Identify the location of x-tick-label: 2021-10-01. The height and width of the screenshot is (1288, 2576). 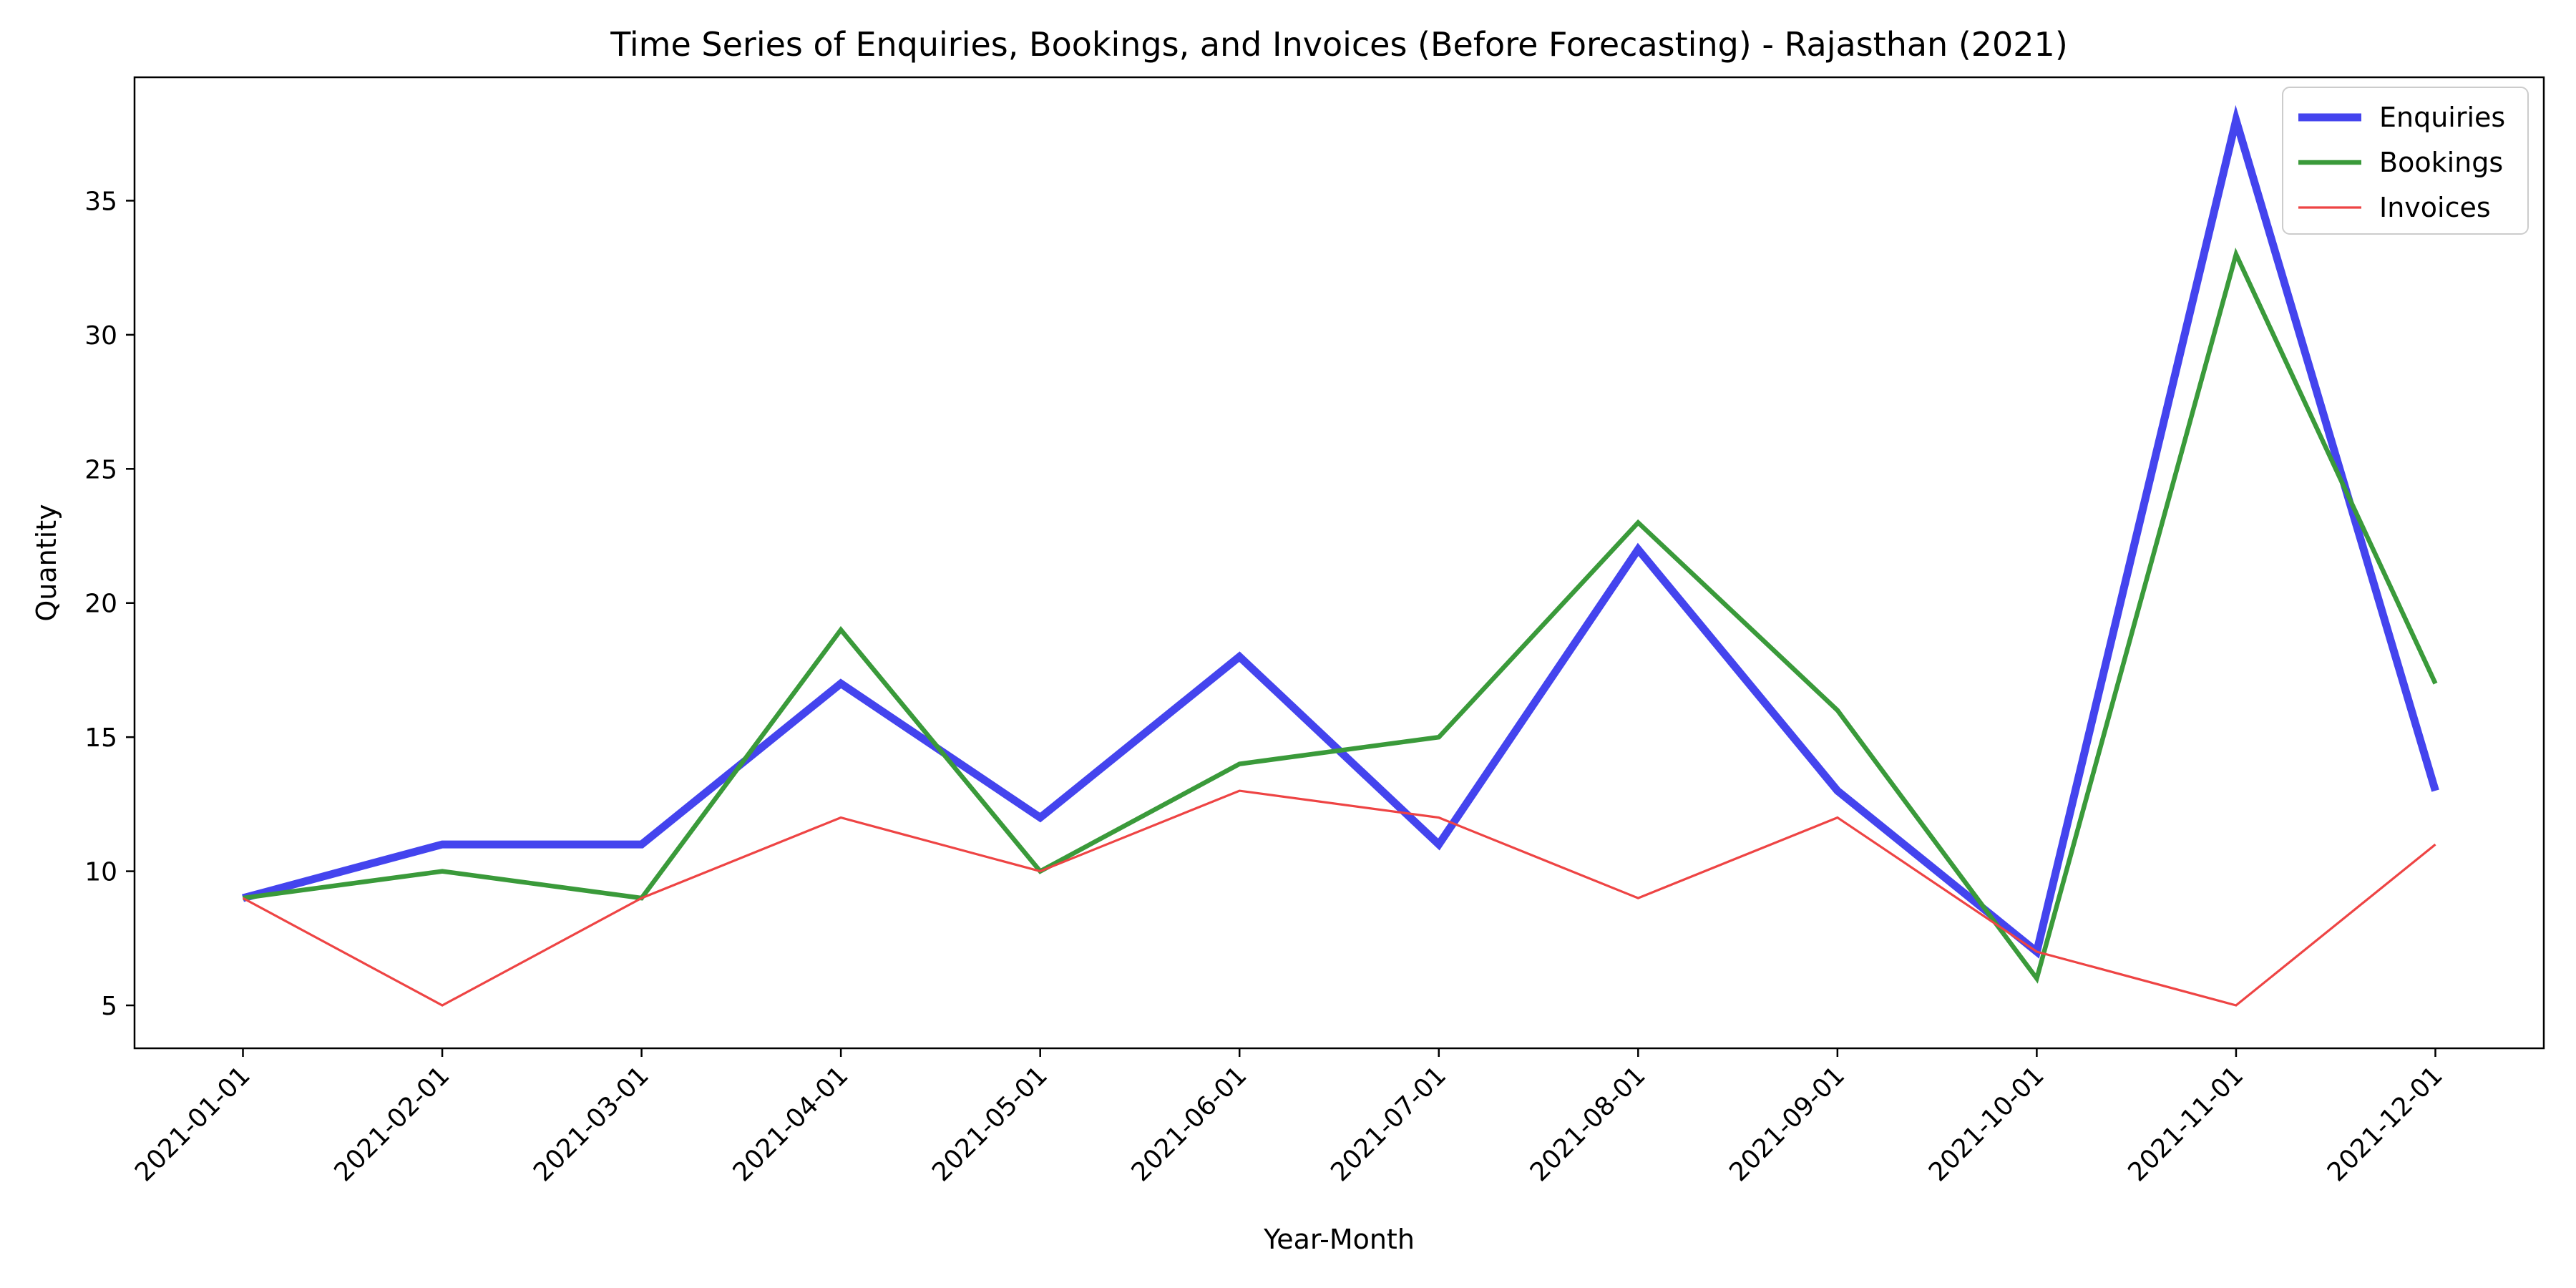
(1987, 1123).